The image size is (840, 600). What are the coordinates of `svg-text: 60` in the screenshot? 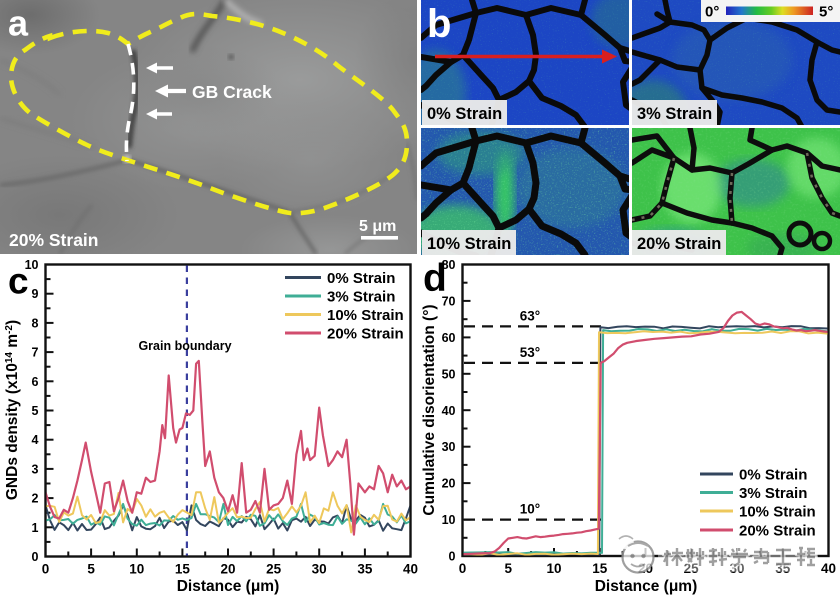 It's located at (449, 338).